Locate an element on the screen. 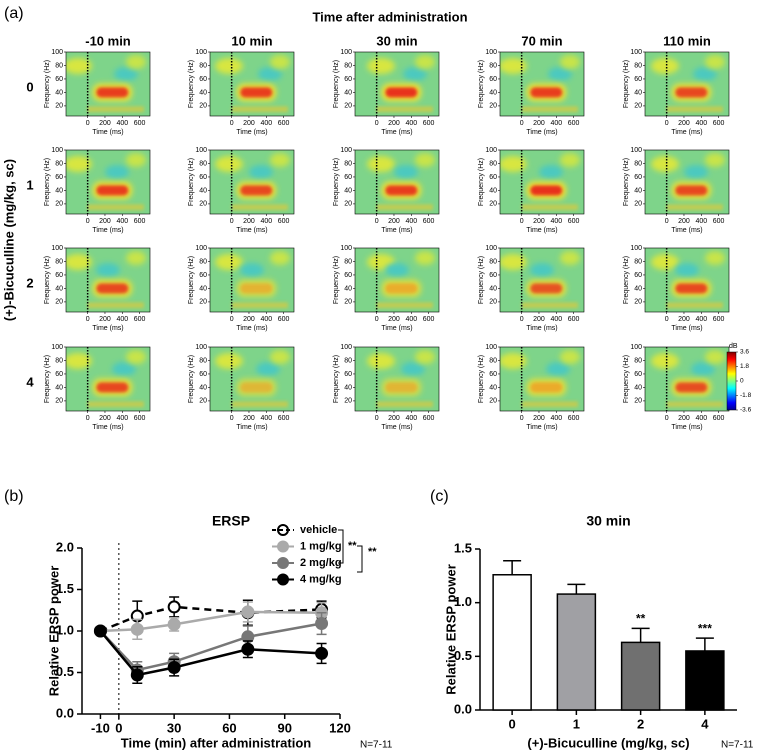 This screenshot has width=780, height=754. x-tick-label: 1 is located at coordinates (576, 723).